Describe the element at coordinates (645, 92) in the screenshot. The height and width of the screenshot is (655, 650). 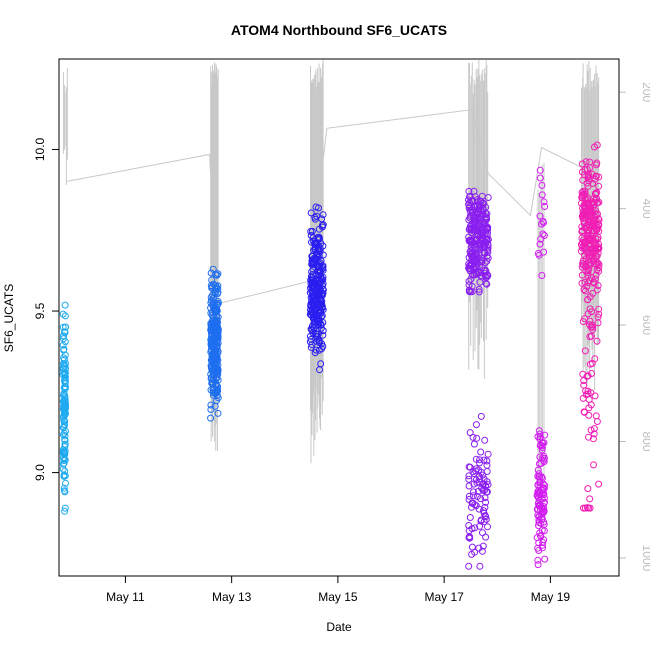
I see `y-right-tick-label: 200` at that location.